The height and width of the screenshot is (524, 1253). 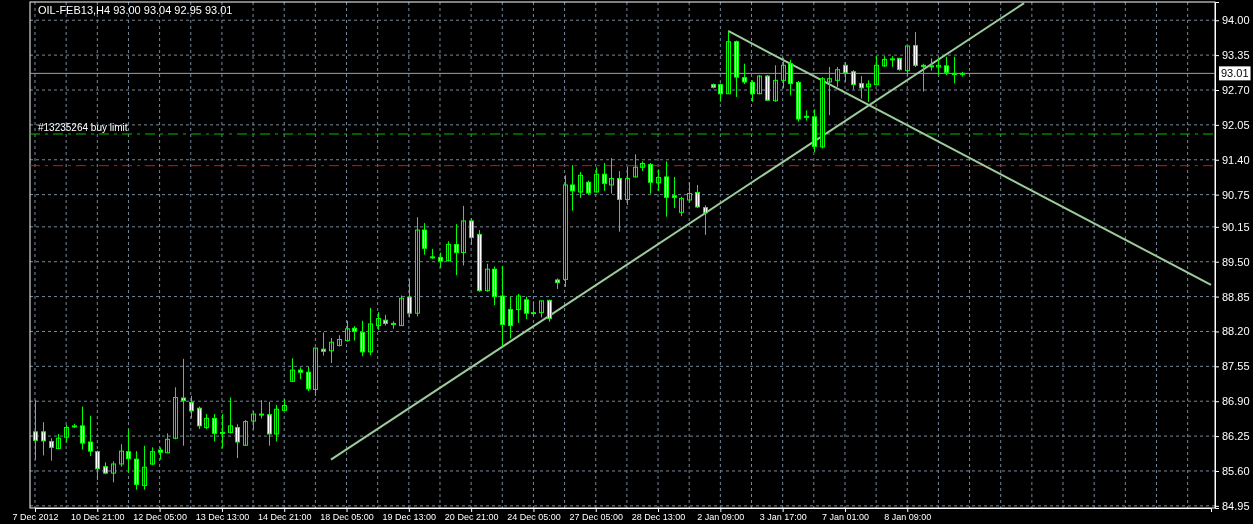 I want to click on x-tick-label: 3 Jan 17:00, so click(x=783, y=517).